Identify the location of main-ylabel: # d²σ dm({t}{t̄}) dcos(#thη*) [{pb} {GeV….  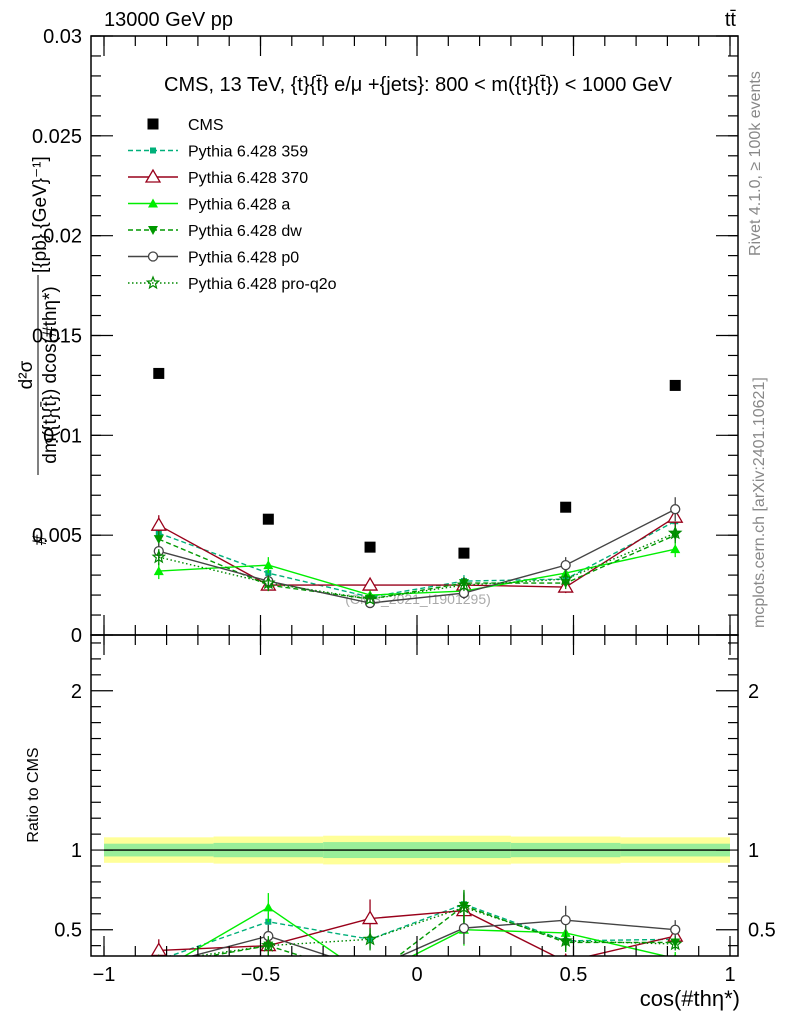
(38, 350).